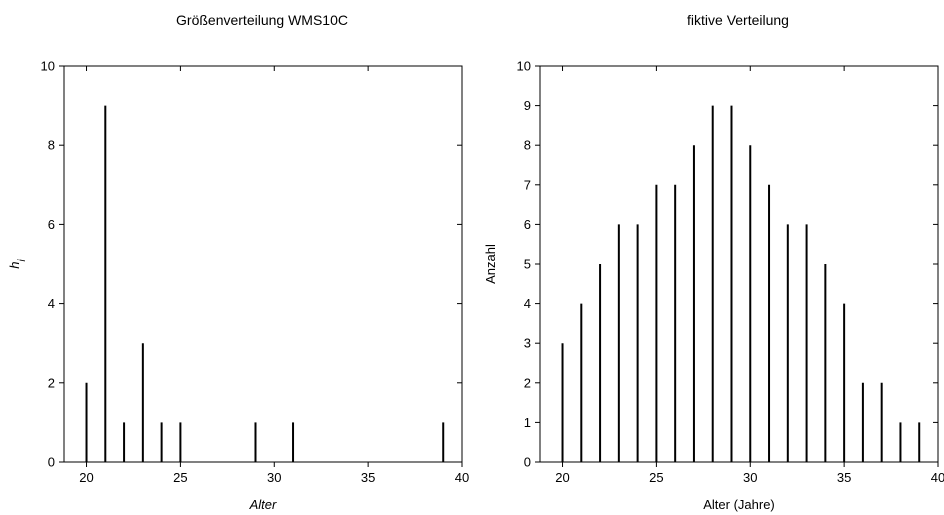 The image size is (944, 515). I want to click on chart-title-left: Größenverteilung WMS10C, so click(262, 20).